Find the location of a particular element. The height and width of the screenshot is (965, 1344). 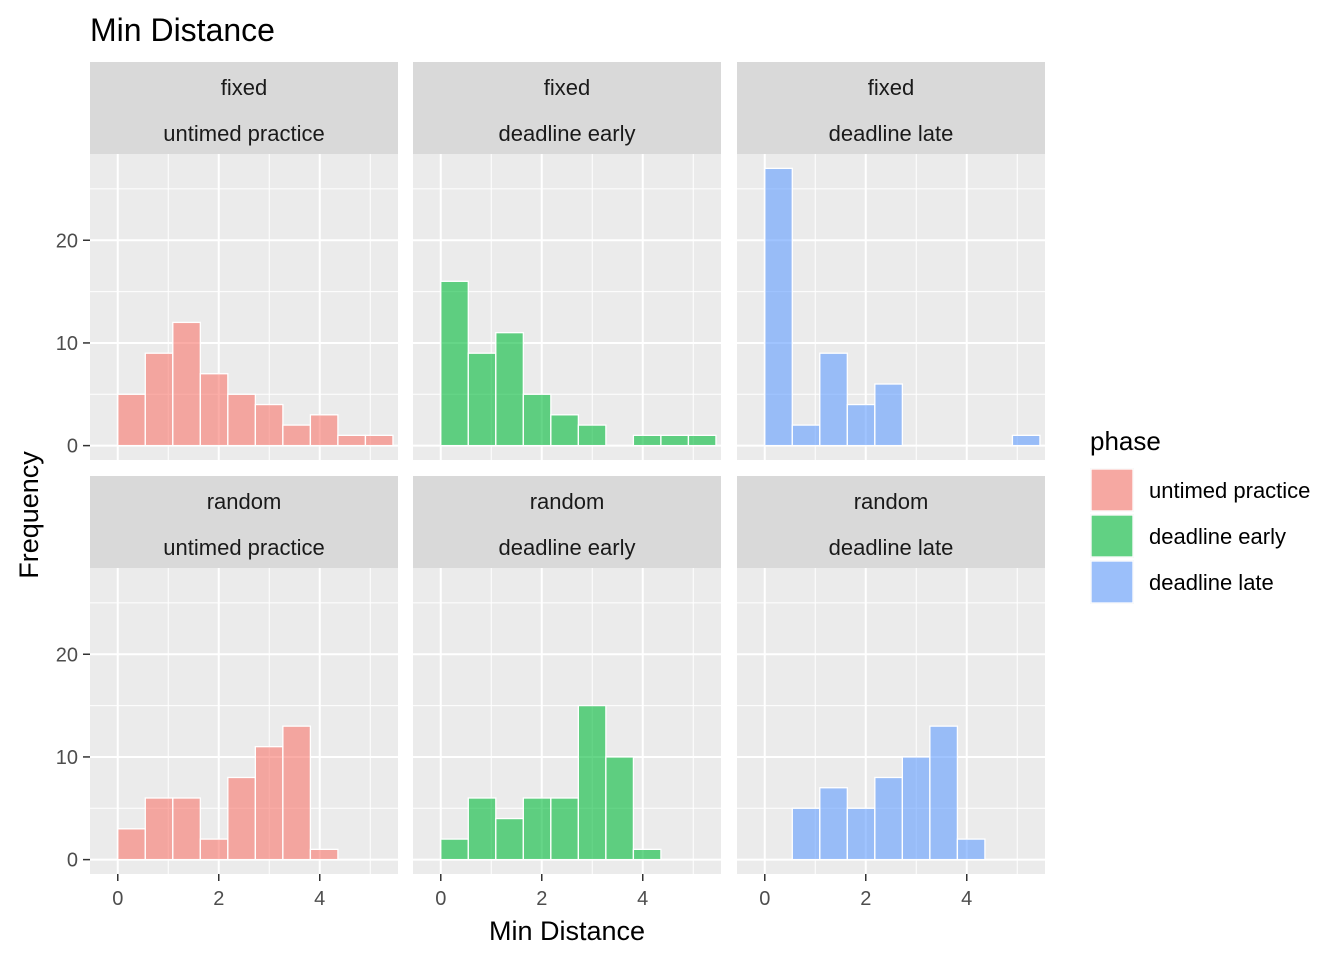

legend-title: phase is located at coordinates (1125, 441).